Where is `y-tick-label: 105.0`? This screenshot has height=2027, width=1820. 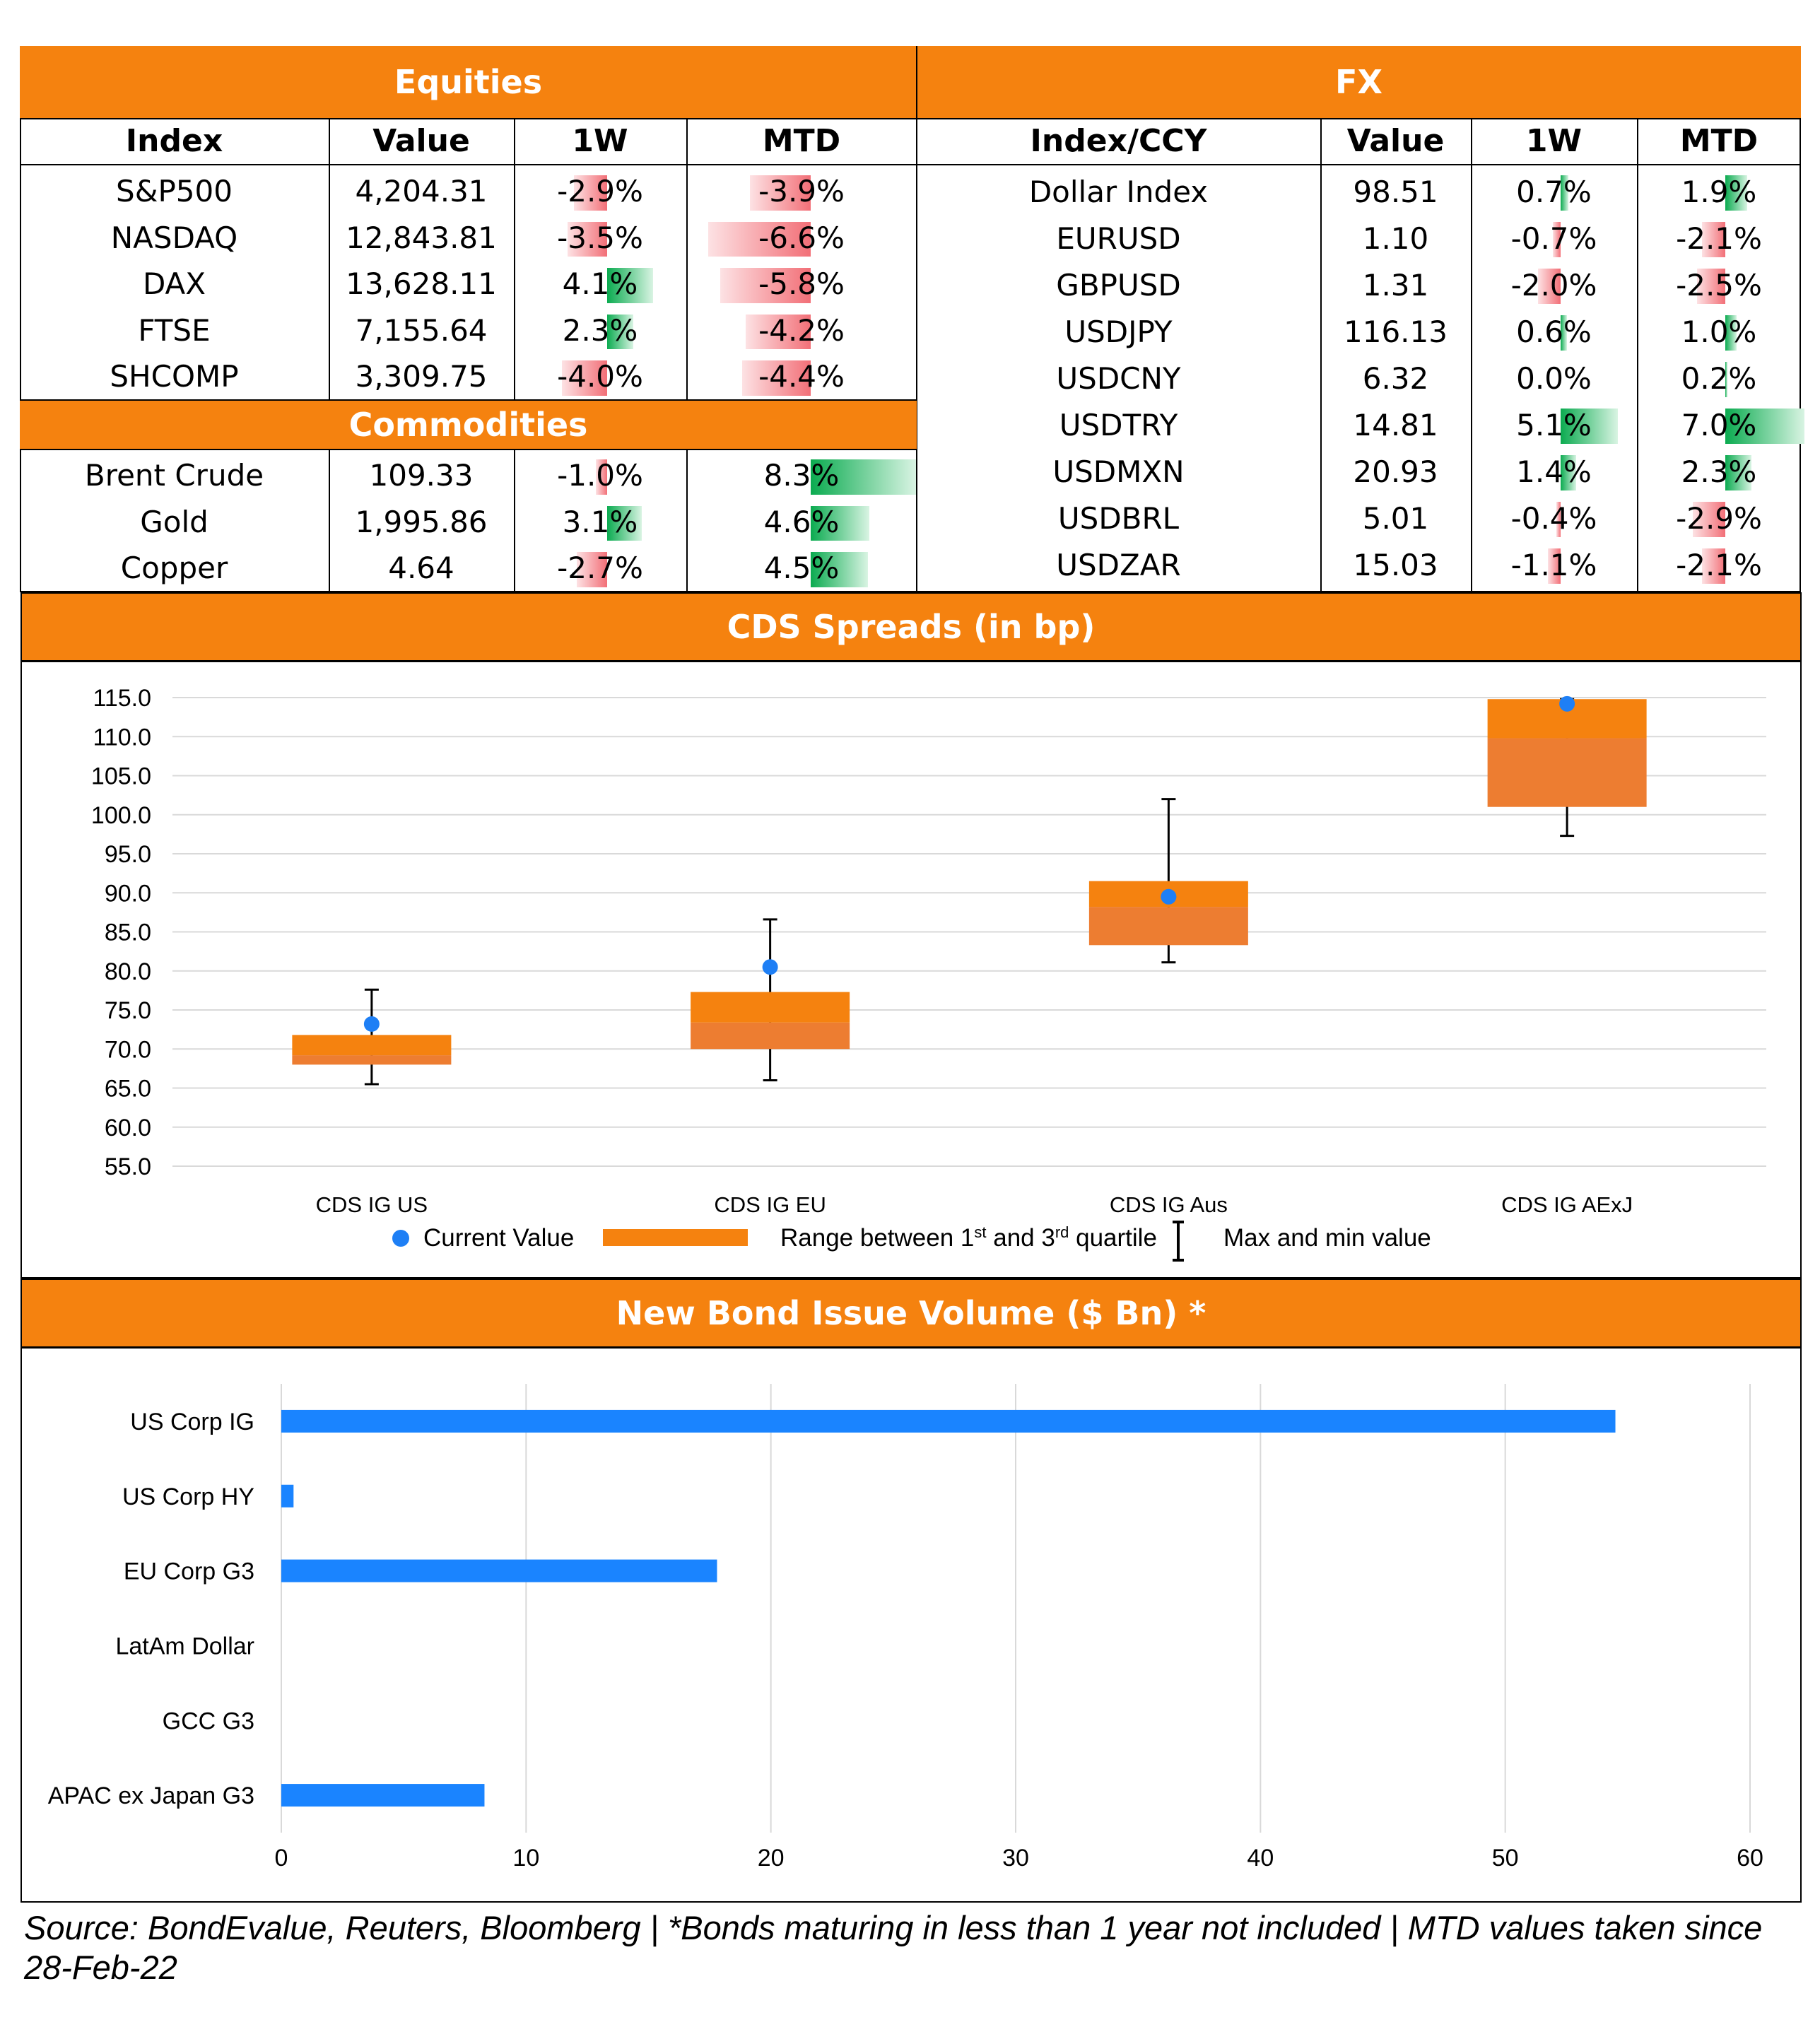 y-tick-label: 105.0 is located at coordinates (121, 776).